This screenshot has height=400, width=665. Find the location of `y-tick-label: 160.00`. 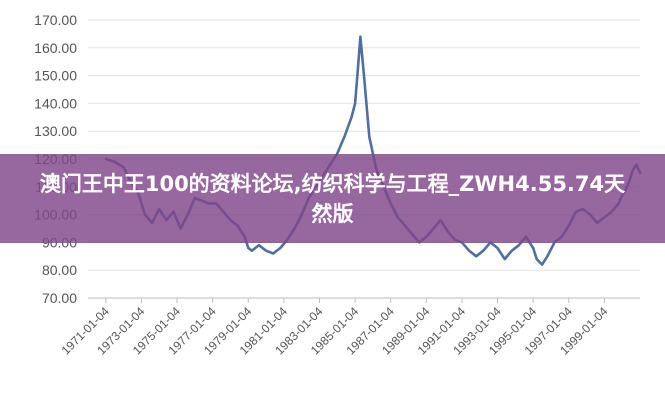

y-tick-label: 160.00 is located at coordinates (55, 48).